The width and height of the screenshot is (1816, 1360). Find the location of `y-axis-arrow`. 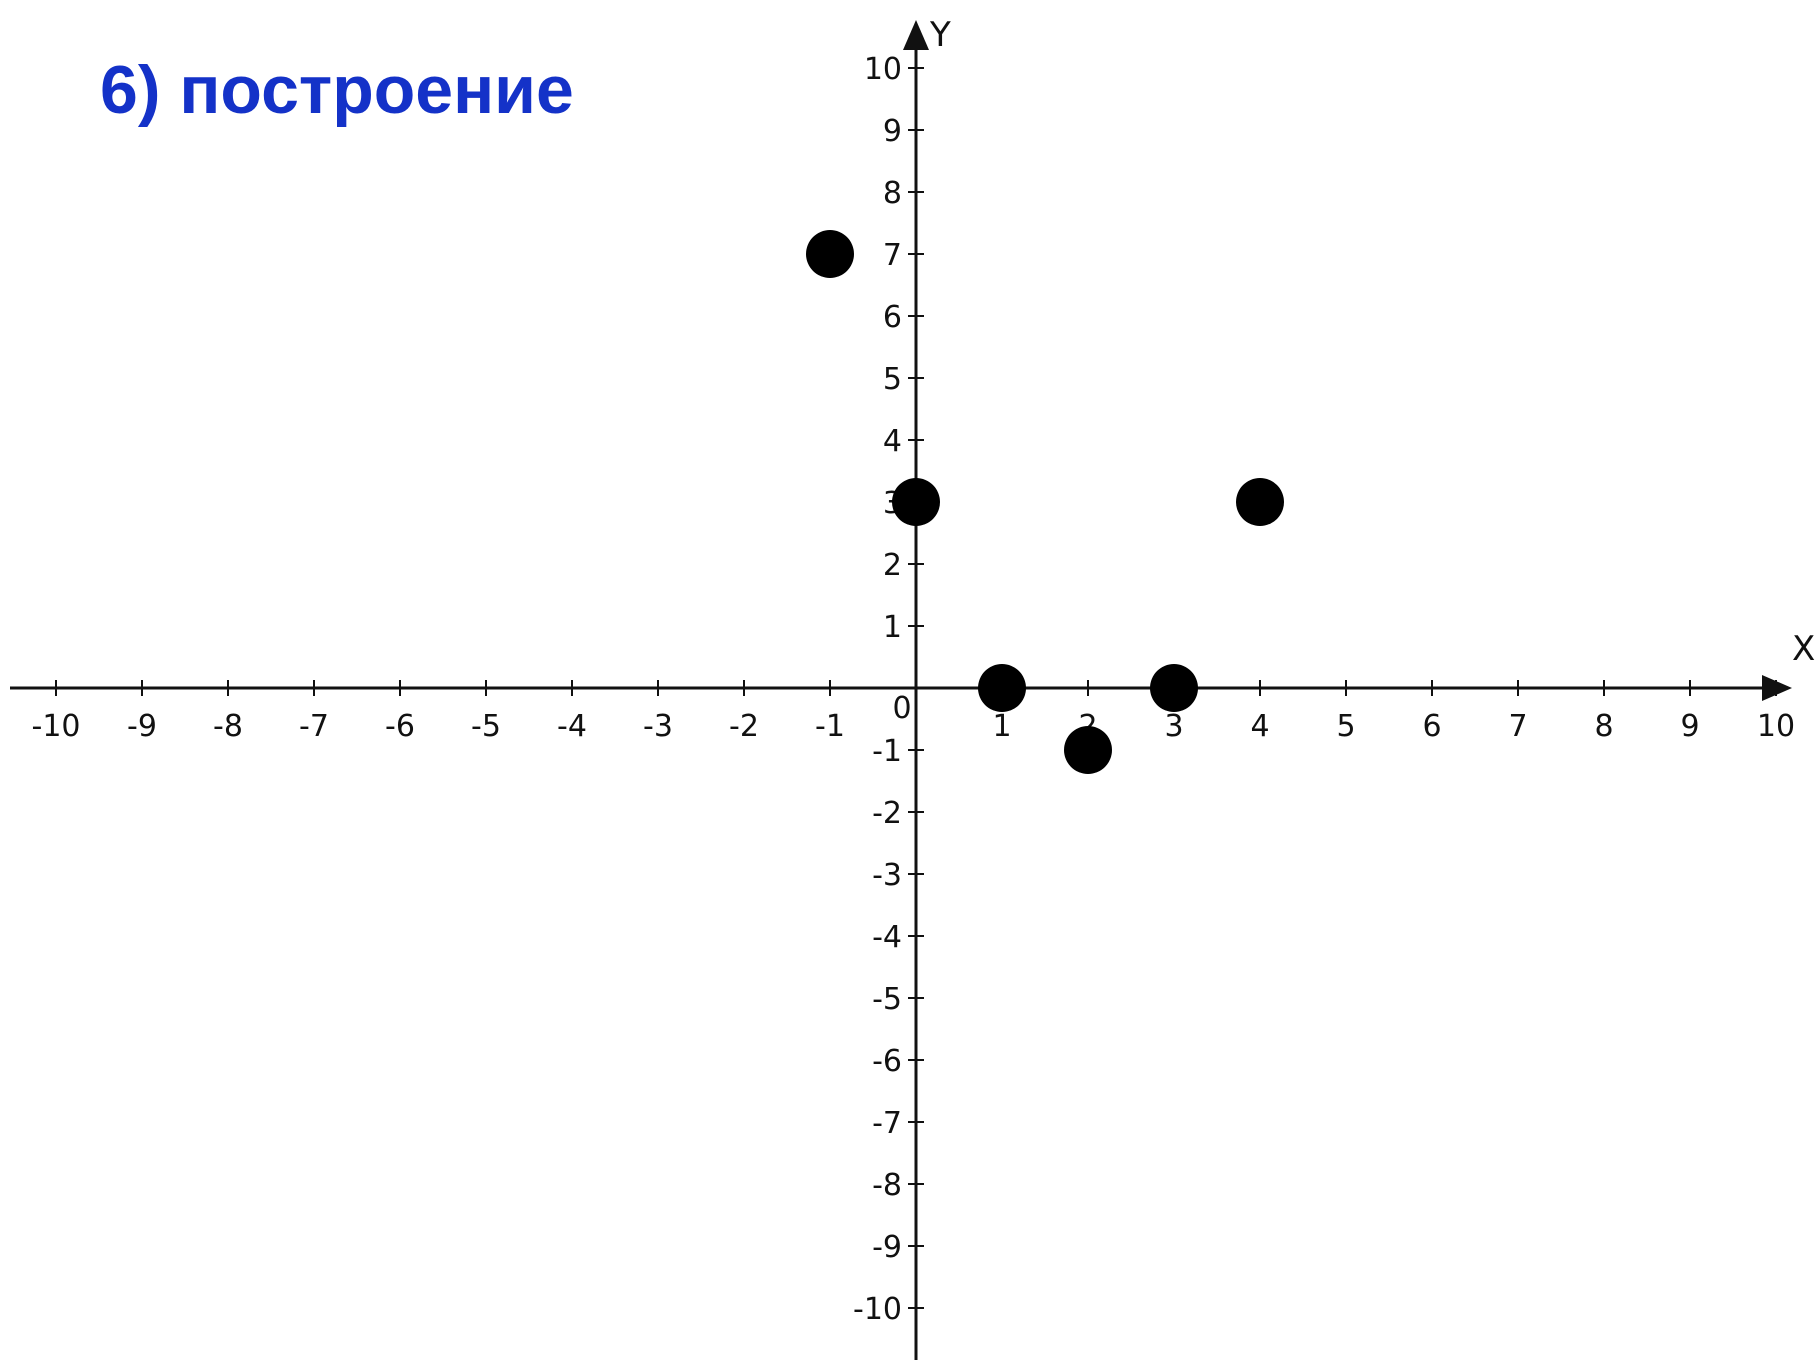

y-axis-arrow is located at coordinates (916, 35).